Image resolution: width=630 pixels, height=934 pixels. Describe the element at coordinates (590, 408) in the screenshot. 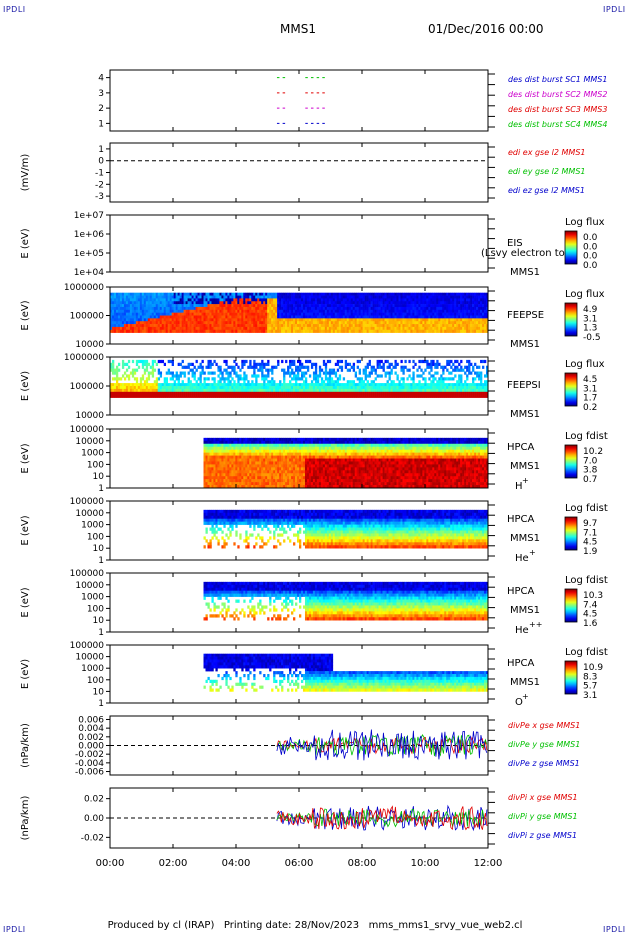

I see `colorbar-tick-label: 0.2` at that location.